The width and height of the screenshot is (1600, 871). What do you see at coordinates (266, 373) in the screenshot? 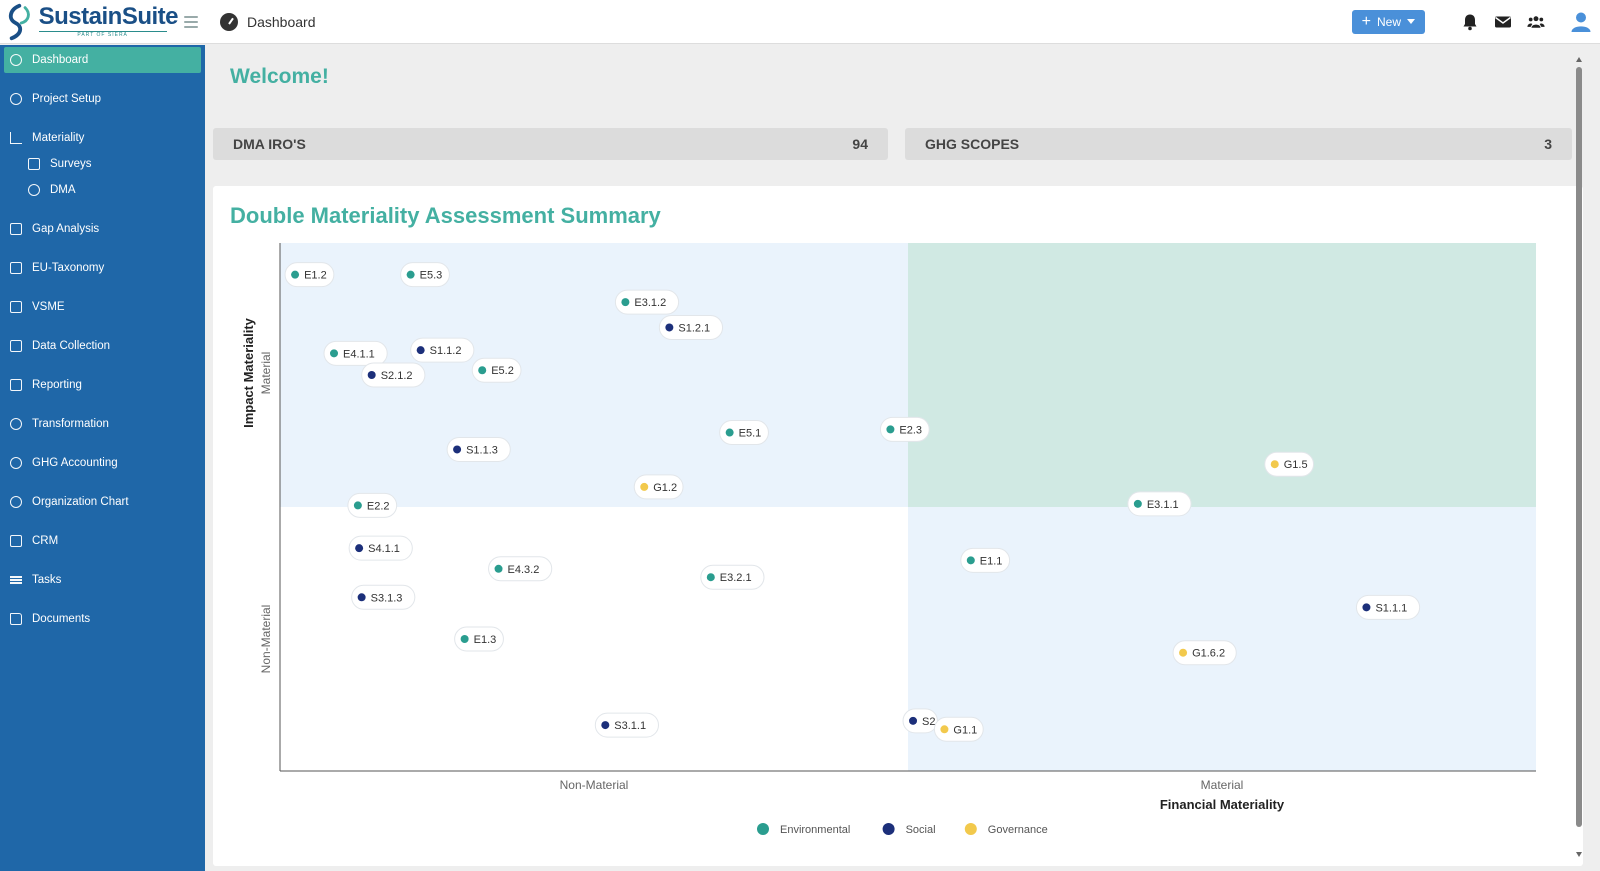
I see `y-tick-label: Material` at bounding box center [266, 373].